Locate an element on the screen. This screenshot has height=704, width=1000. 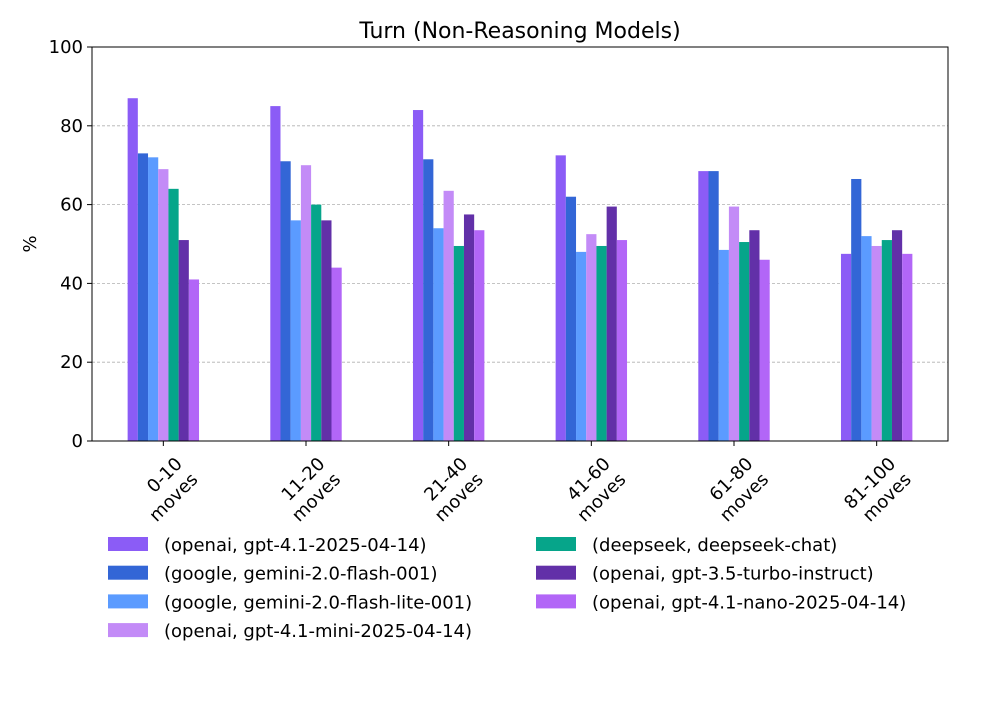
chart-title: Turn (Non-Reasoning Models) is located at coordinates (519, 31).